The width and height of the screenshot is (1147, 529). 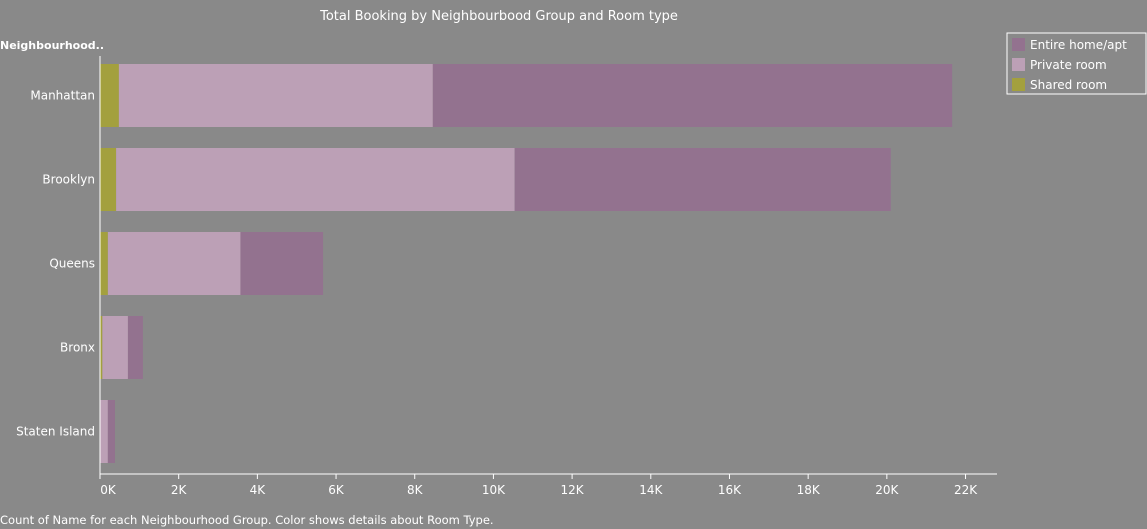 What do you see at coordinates (108, 179) in the screenshot?
I see `bar-brooklyn-shared-room` at bounding box center [108, 179].